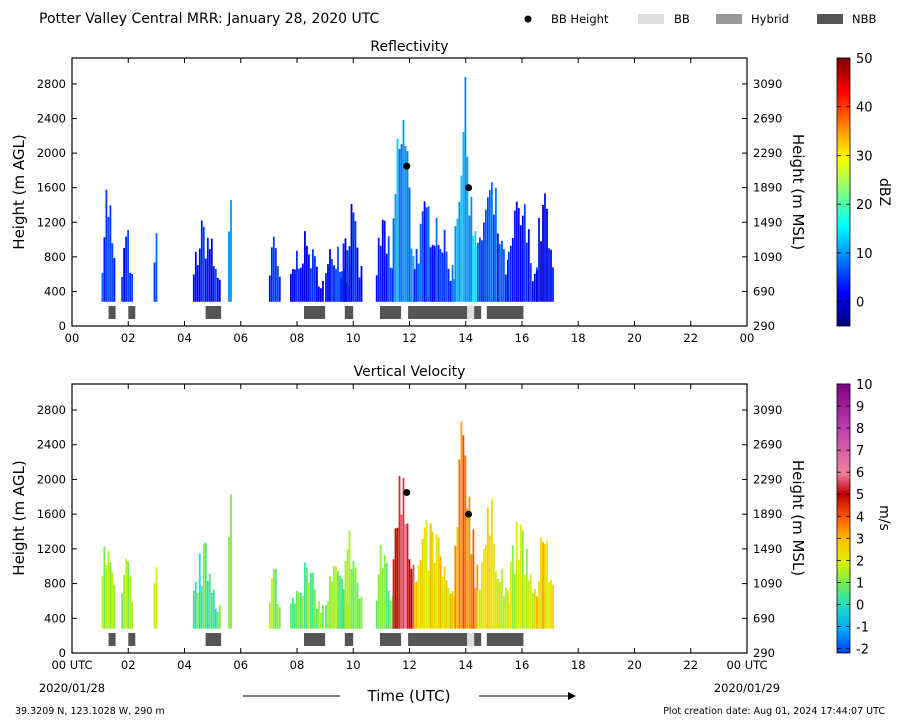 The height and width of the screenshot is (725, 900). I want to click on legend-nbb-swatch, so click(830, 19).